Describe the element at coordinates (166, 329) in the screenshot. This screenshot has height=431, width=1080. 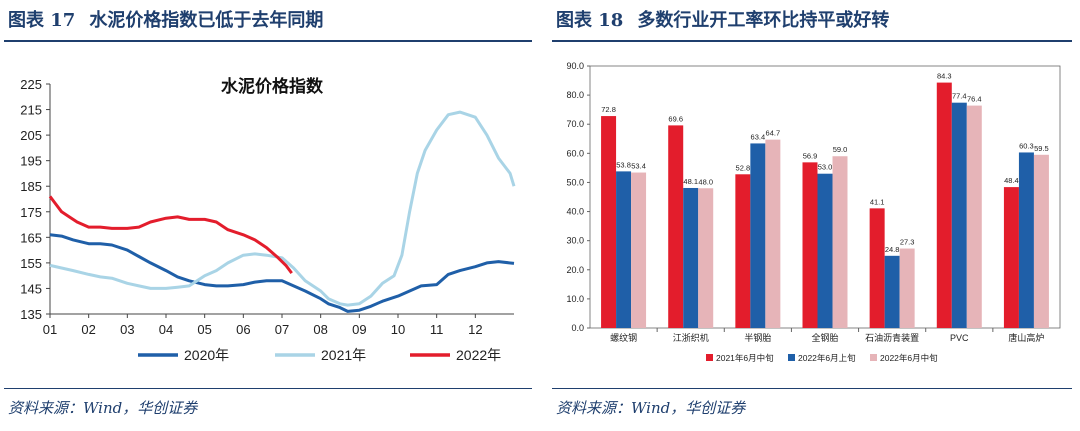
I see `x-tick-label: 04` at that location.